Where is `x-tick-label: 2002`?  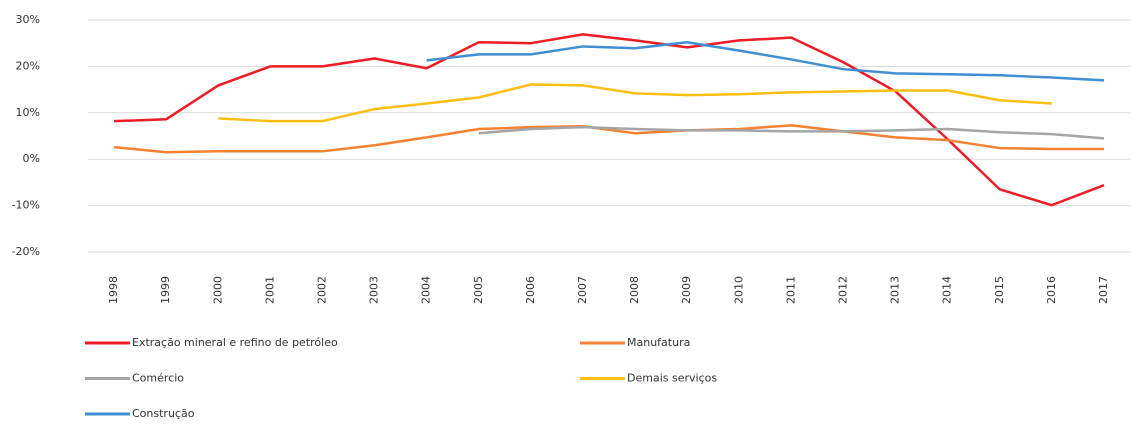 x-tick-label: 2002 is located at coordinates (321, 290).